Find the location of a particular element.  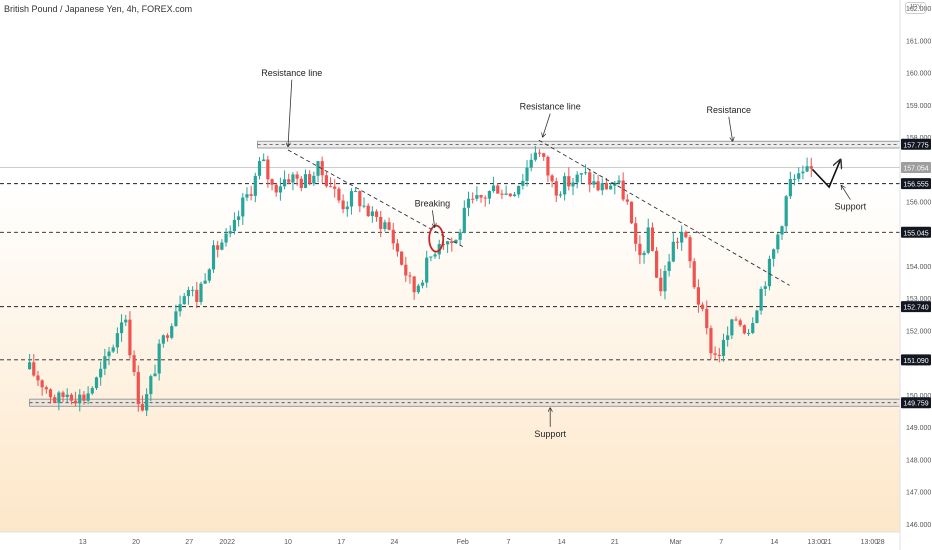

annotation-label-3: Breaking is located at coordinates (433, 203).